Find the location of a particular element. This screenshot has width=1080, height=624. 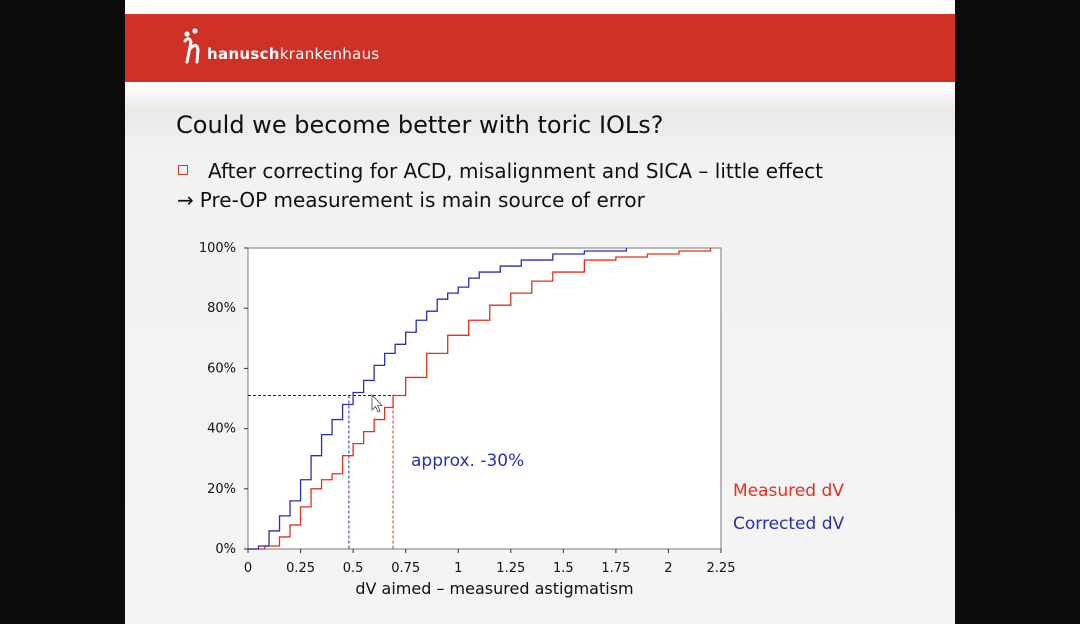

bullet-square-icon is located at coordinates (183, 170).